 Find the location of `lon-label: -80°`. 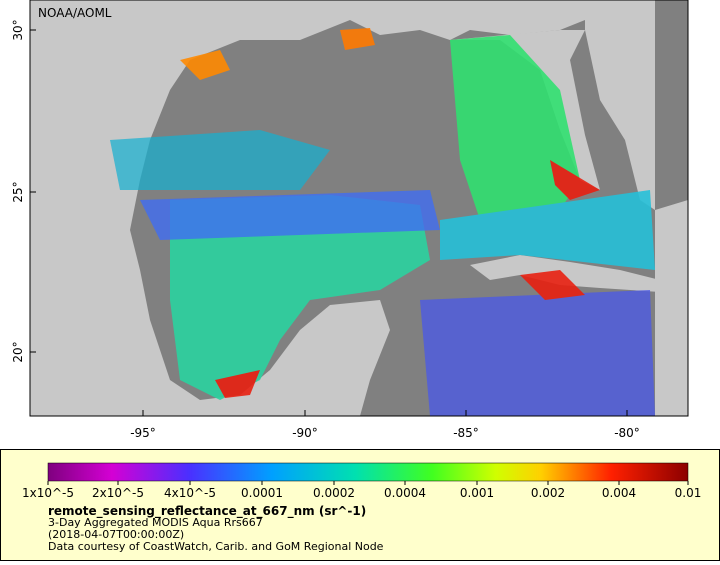

lon-label: -80° is located at coordinates (627, 433).